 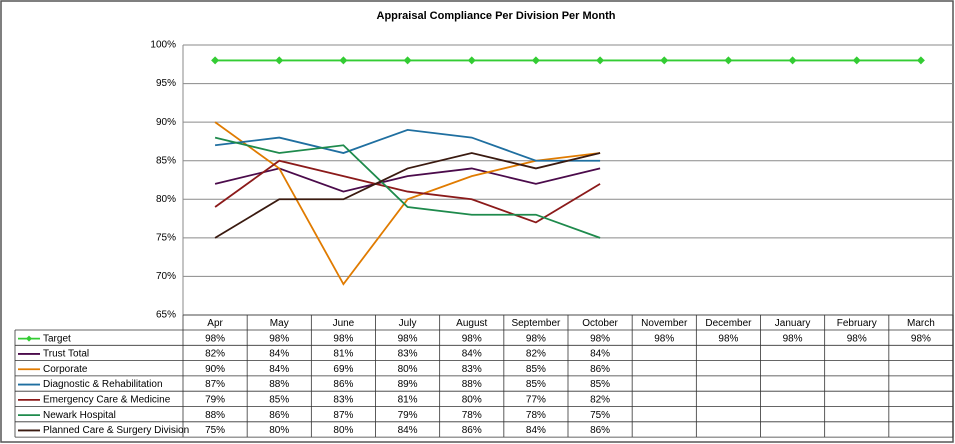 What do you see at coordinates (857, 323) in the screenshot?
I see `x-tick-label: February` at bounding box center [857, 323].